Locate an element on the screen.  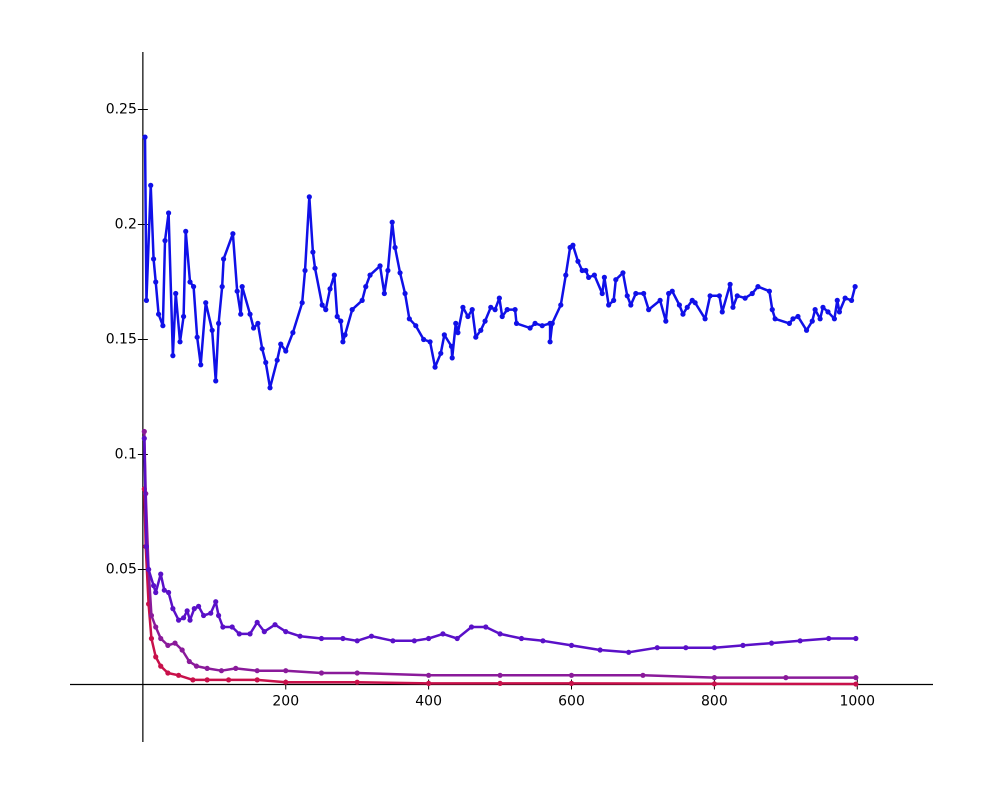
x-tick-label: 1000 is located at coordinates (857, 702).